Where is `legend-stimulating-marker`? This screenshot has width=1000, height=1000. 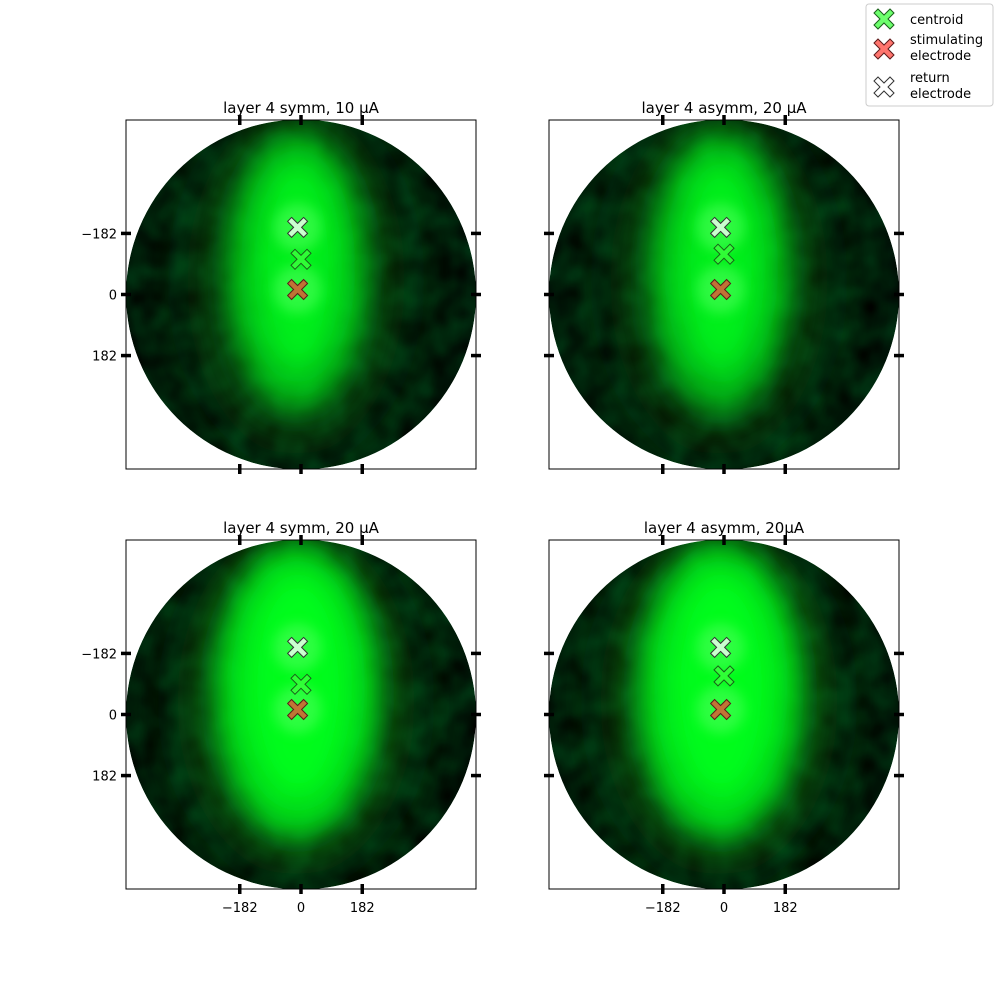
legend-stimulating-marker is located at coordinates (884, 49).